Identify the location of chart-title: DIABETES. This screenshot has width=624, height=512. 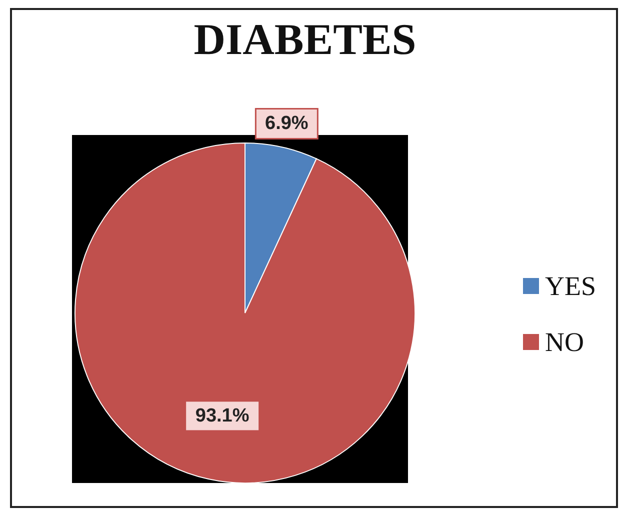
(305, 39).